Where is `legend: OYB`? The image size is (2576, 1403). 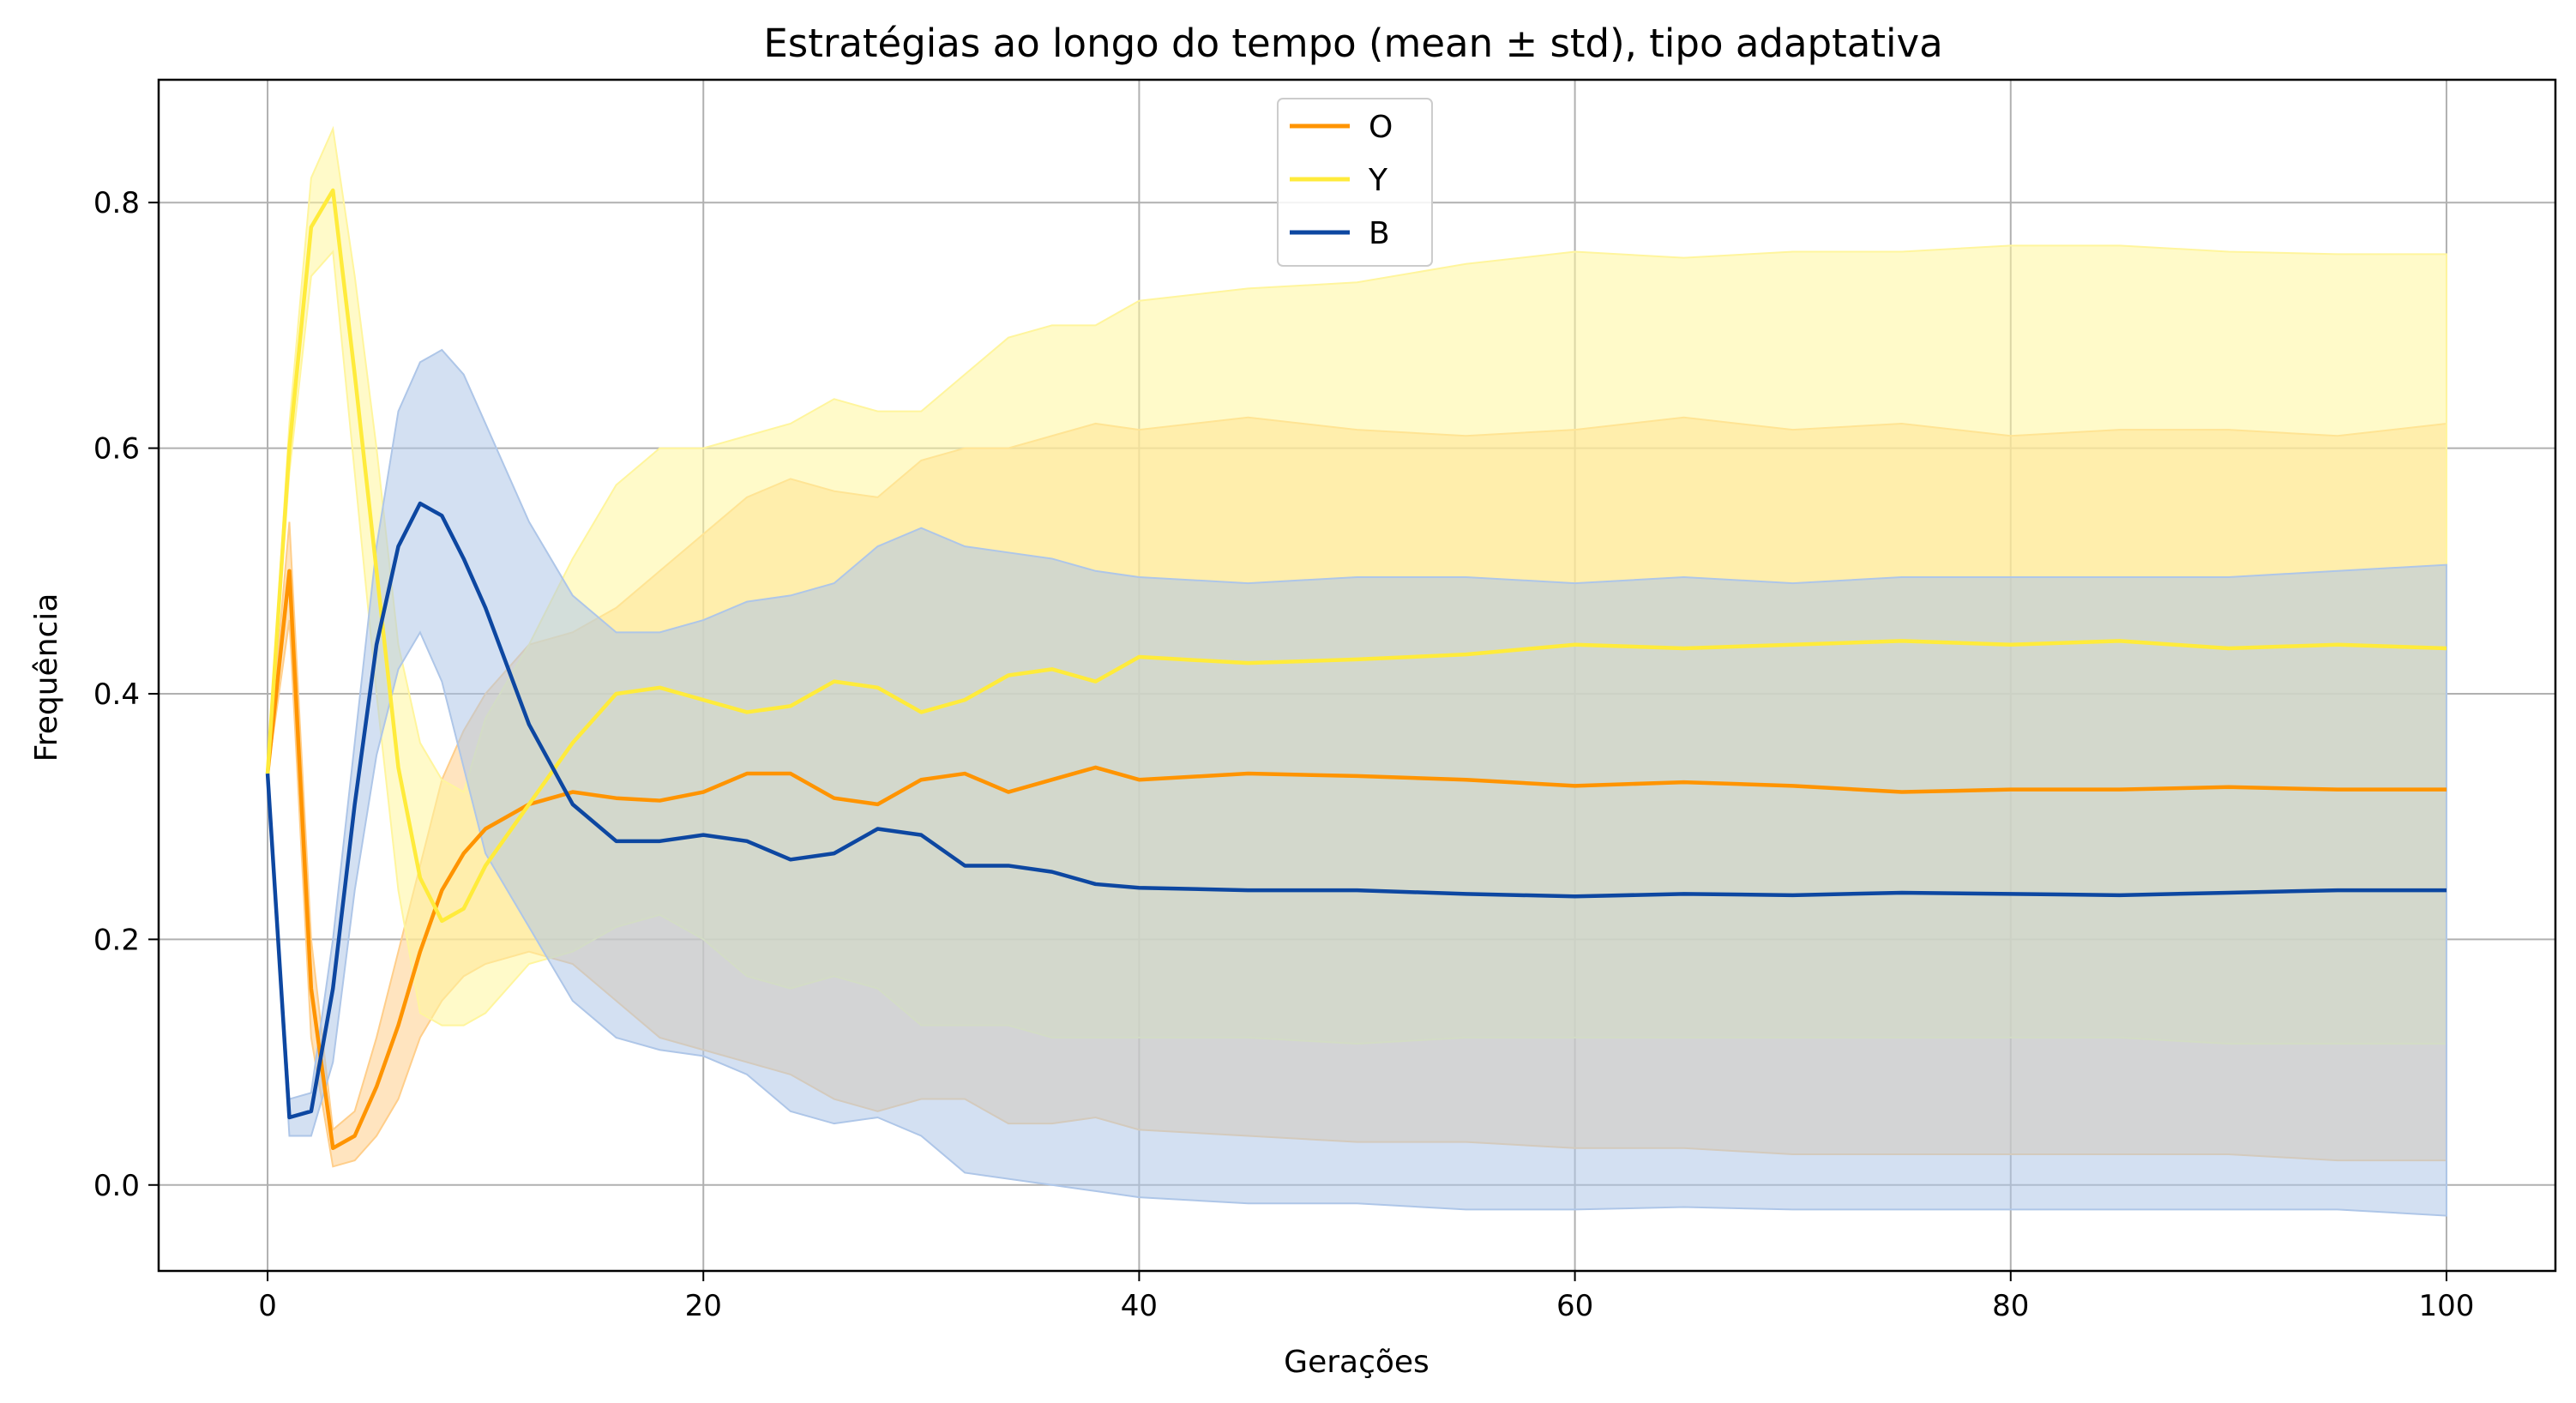
legend: OYB is located at coordinates (1355, 182).